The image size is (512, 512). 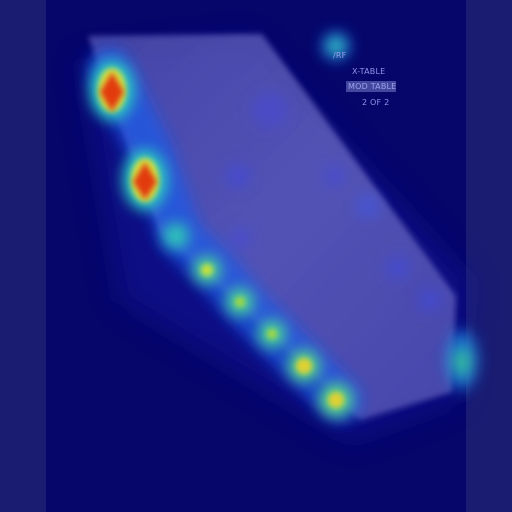 I want to click on left-side-band, so click(x=23, y=256).